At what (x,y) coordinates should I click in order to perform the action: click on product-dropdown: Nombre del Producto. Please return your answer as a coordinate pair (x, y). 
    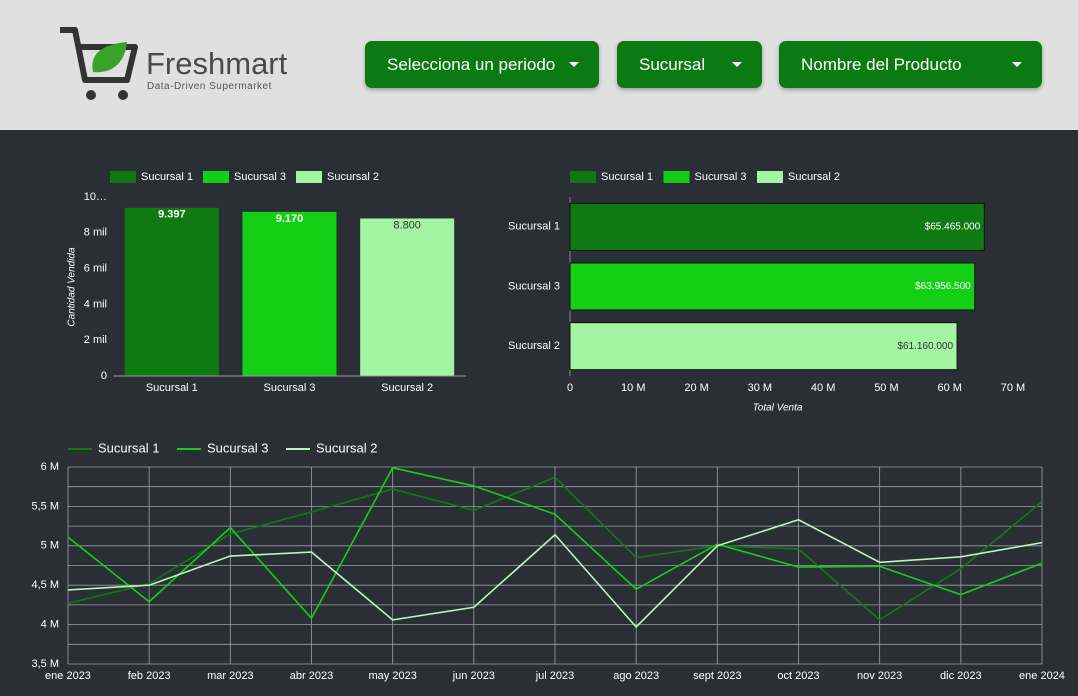
    Looking at the image, I should click on (910, 64).